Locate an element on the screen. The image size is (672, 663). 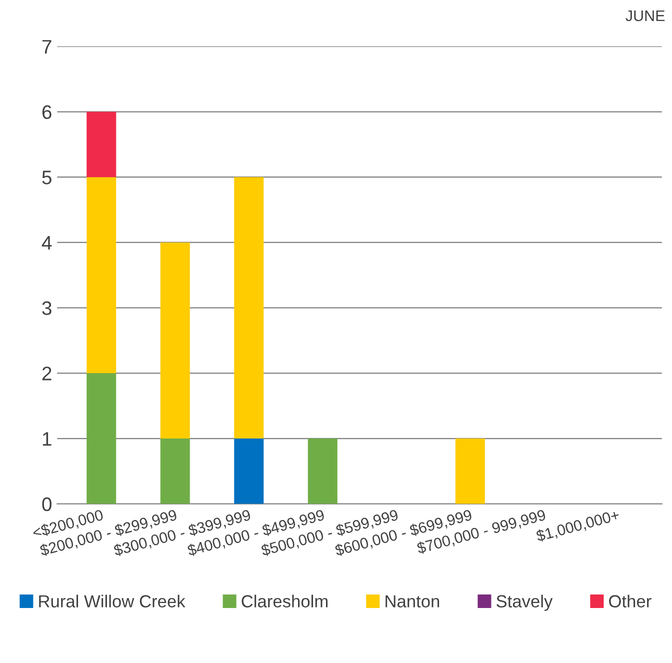
y-tick-label: 7 is located at coordinates (47, 47).